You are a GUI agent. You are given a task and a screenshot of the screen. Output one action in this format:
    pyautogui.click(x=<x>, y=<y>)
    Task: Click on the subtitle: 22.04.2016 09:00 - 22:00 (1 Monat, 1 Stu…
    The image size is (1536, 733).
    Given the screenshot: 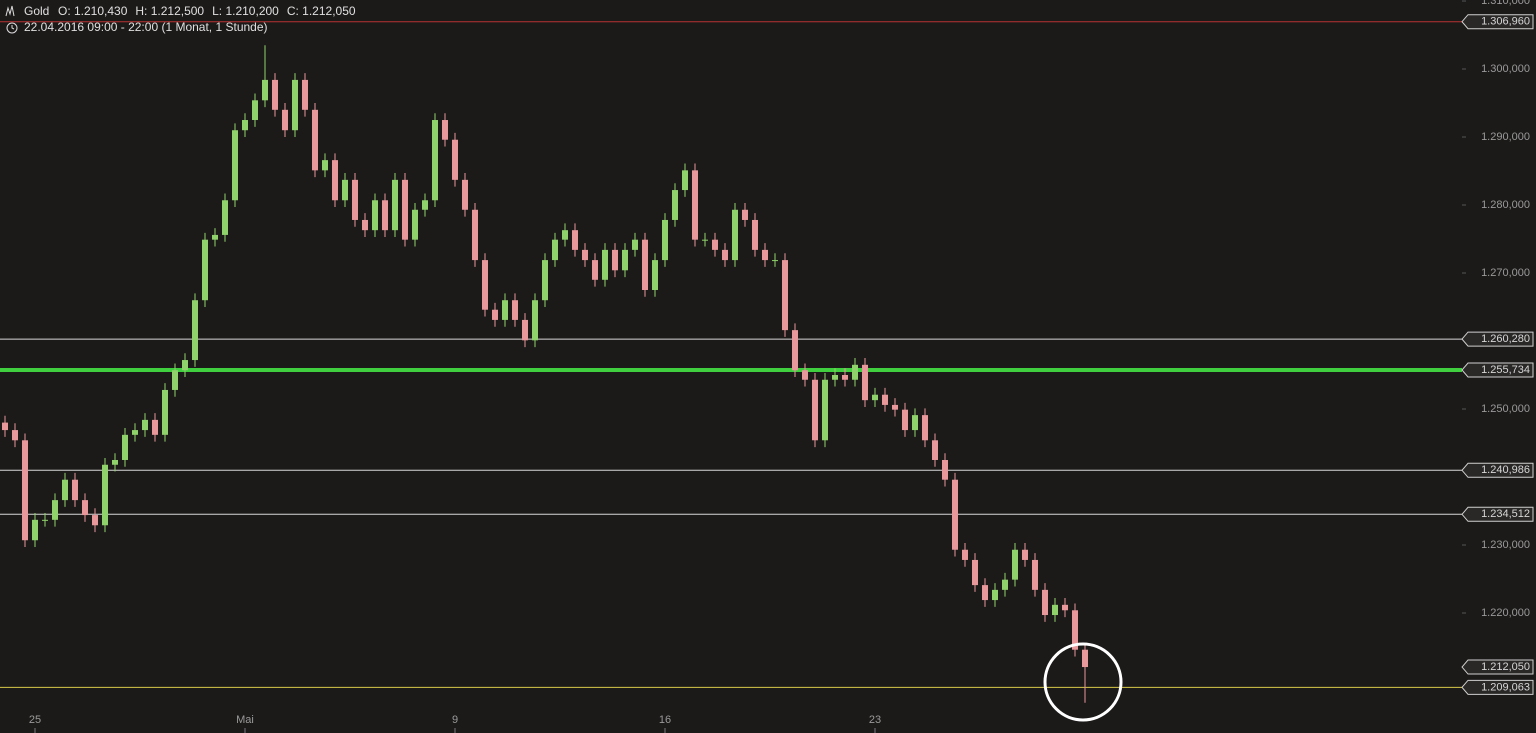 What is the action you would take?
    pyautogui.click(x=146, y=27)
    